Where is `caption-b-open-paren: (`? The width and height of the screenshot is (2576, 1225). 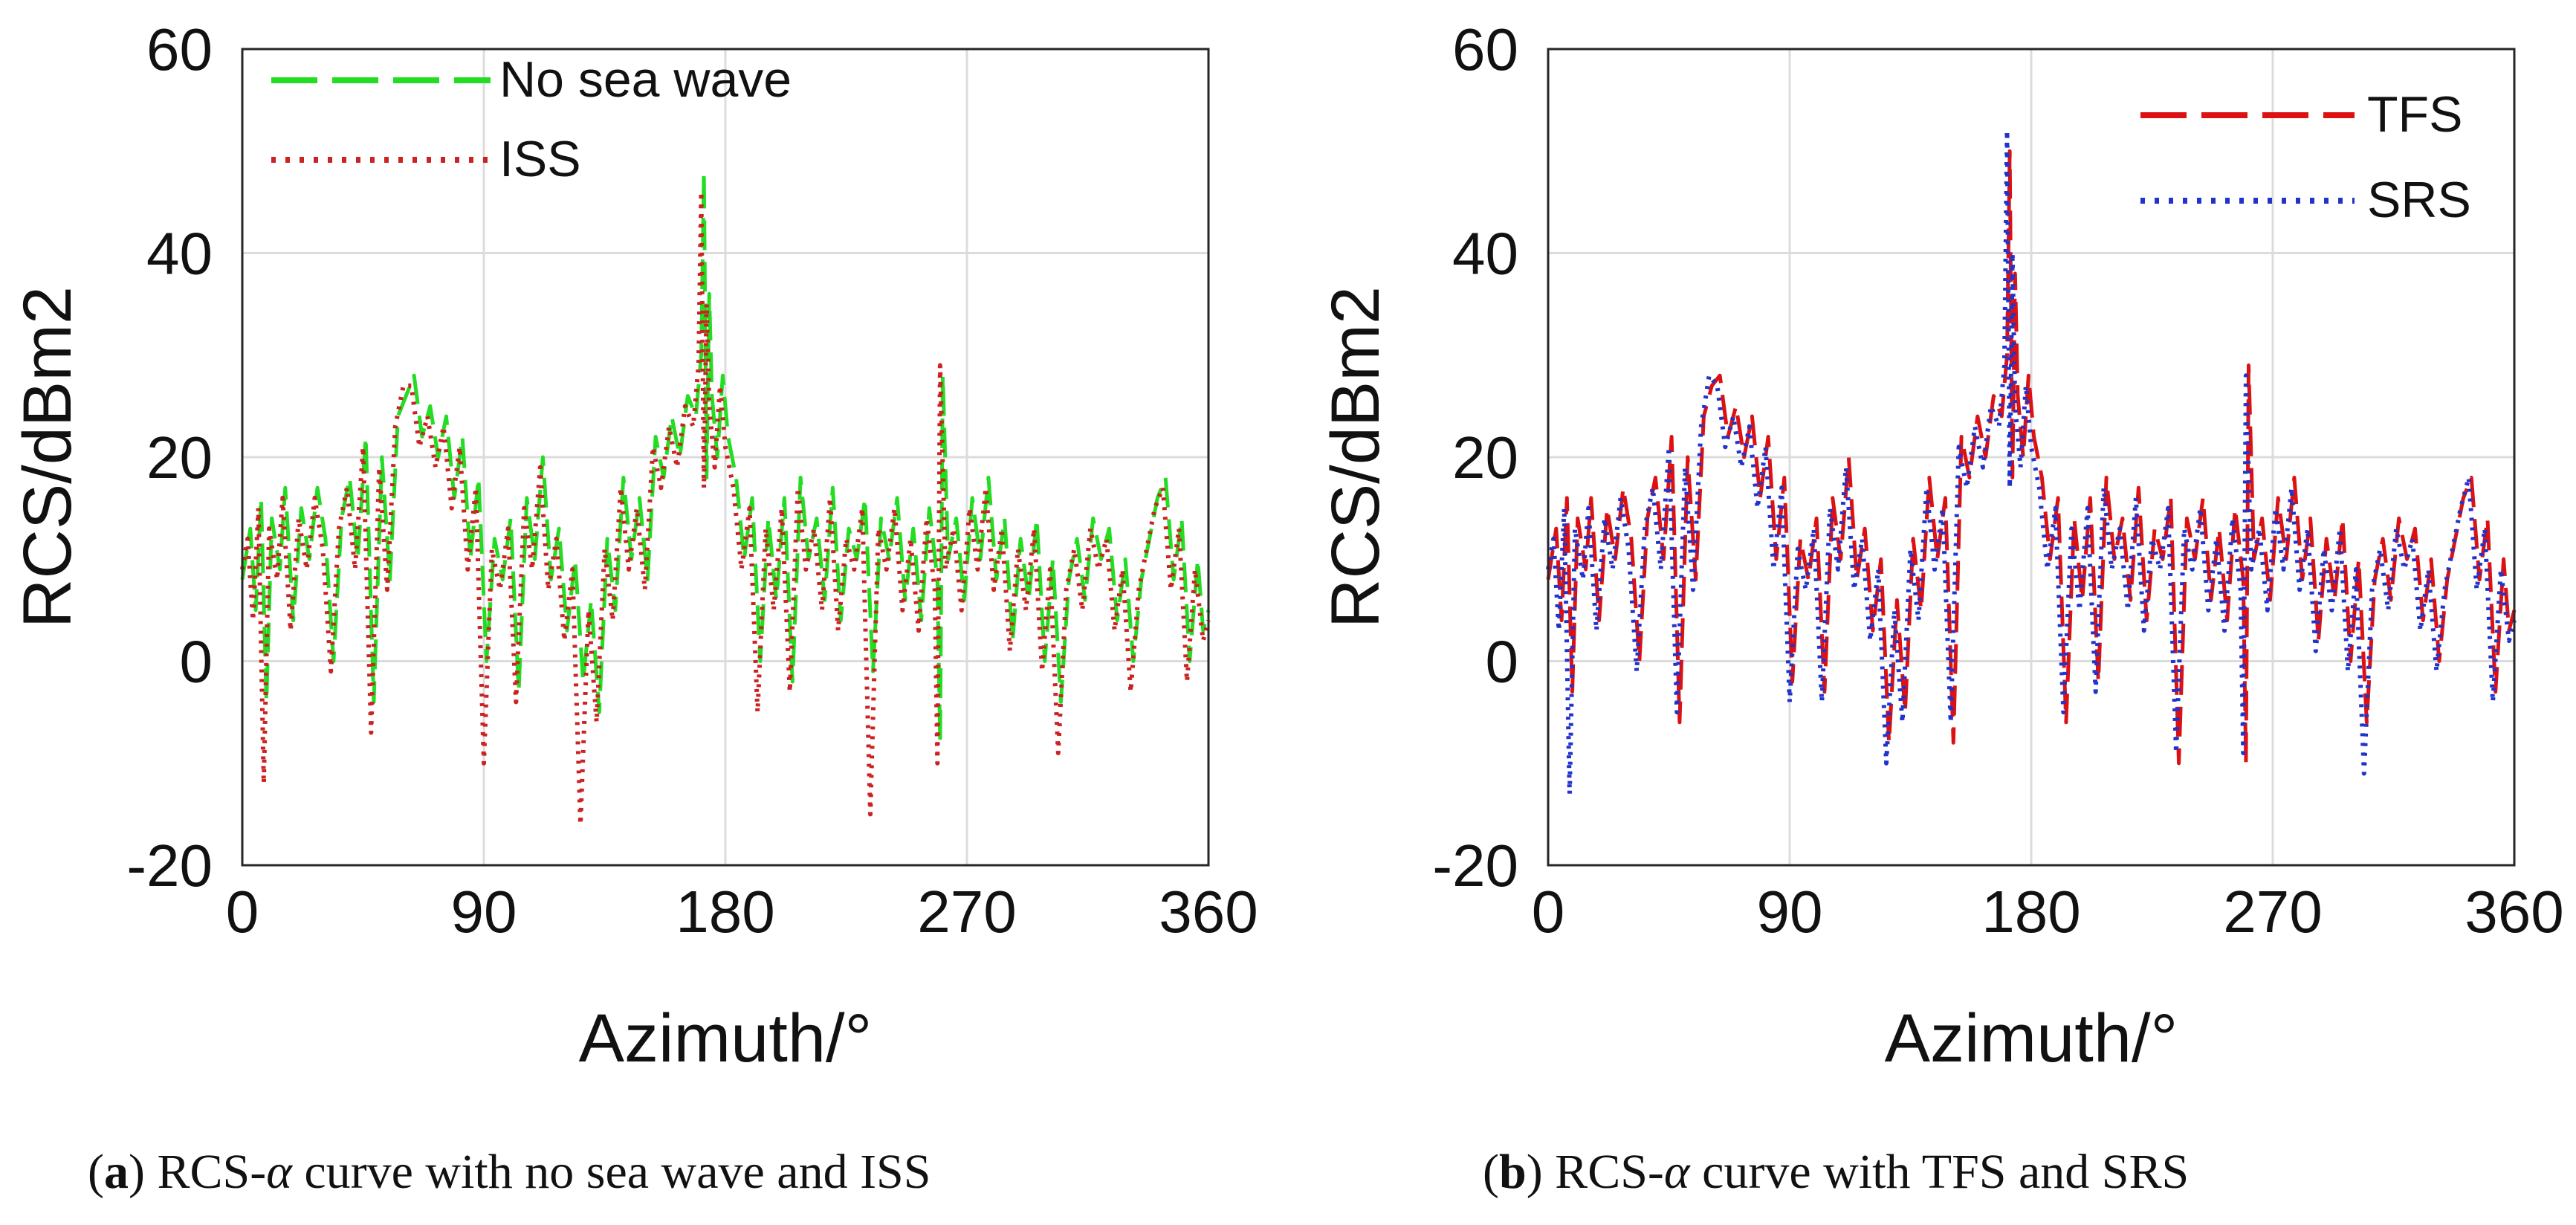 caption-b-open-paren: ( is located at coordinates (1491, 1172).